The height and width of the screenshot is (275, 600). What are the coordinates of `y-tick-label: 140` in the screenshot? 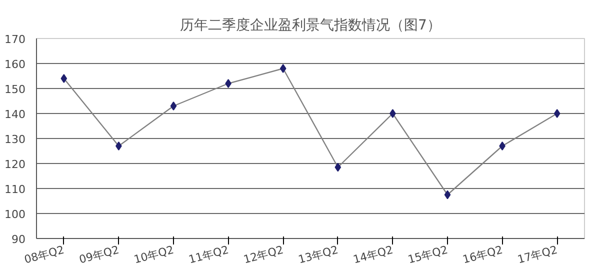 It's located at (15, 114).